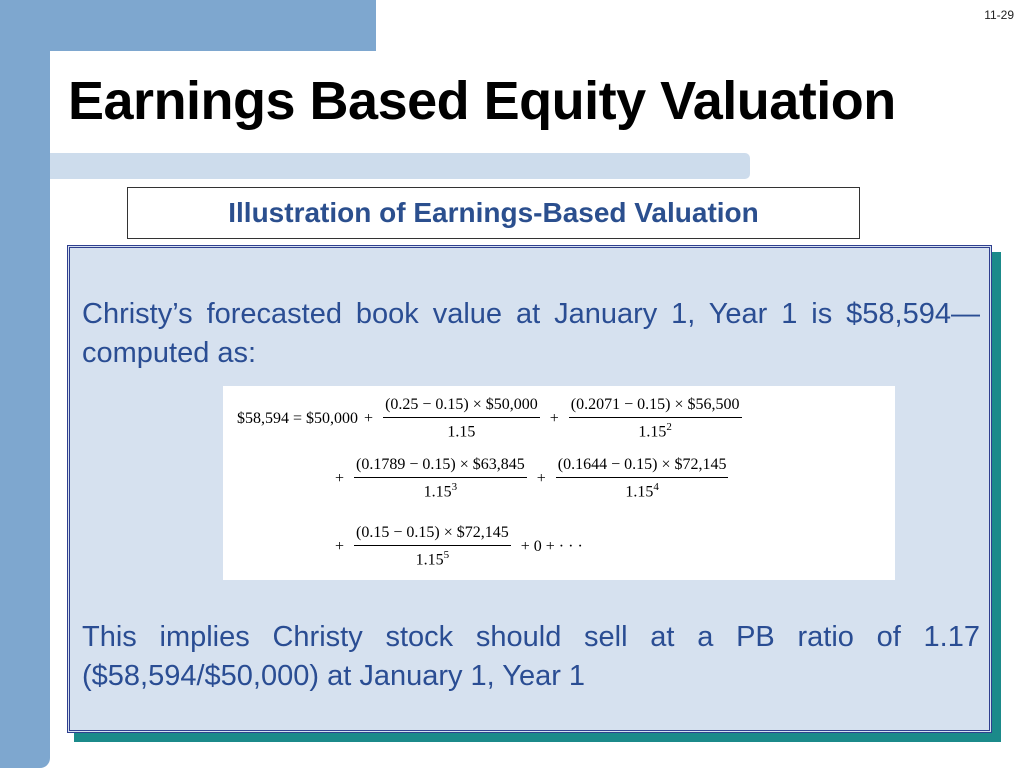 The height and width of the screenshot is (768, 1024). I want to click on numerator: (0.1789 − 0.15) × $63,845, so click(440, 467).